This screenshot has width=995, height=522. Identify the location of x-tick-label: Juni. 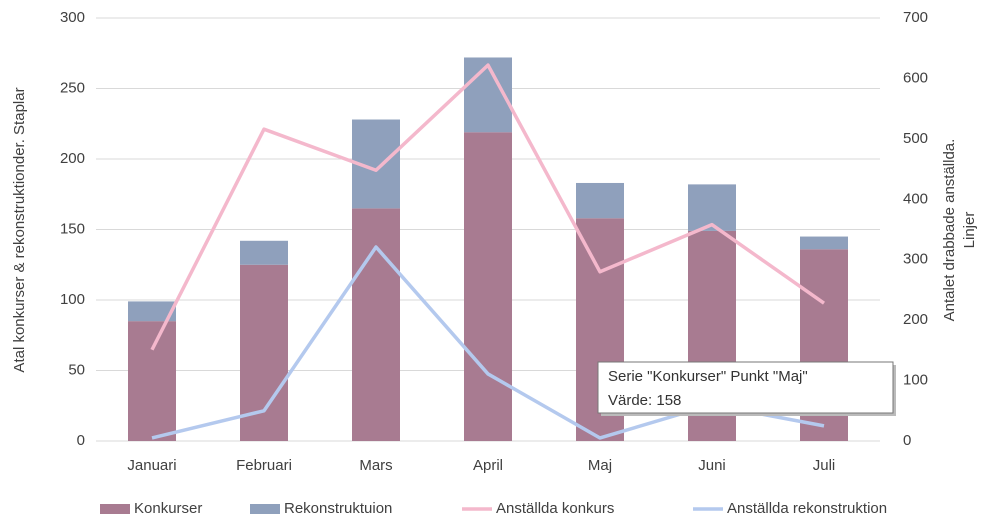
(712, 465).